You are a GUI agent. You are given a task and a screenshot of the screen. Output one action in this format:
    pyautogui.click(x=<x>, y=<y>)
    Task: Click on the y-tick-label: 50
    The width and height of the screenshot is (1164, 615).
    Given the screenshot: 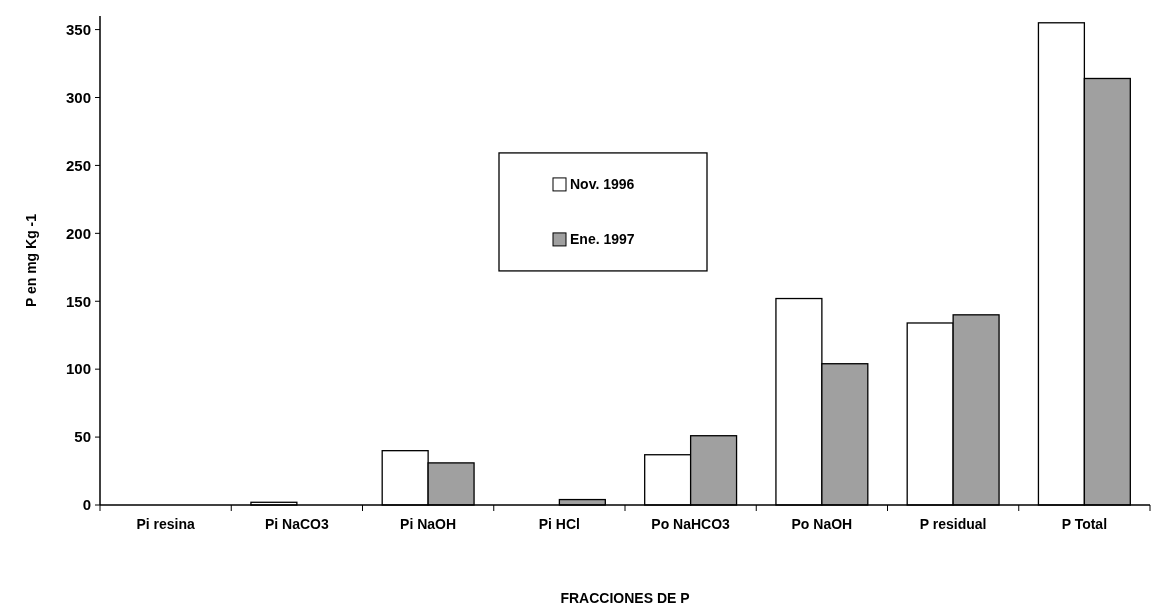 What is the action you would take?
    pyautogui.click(x=82, y=437)
    